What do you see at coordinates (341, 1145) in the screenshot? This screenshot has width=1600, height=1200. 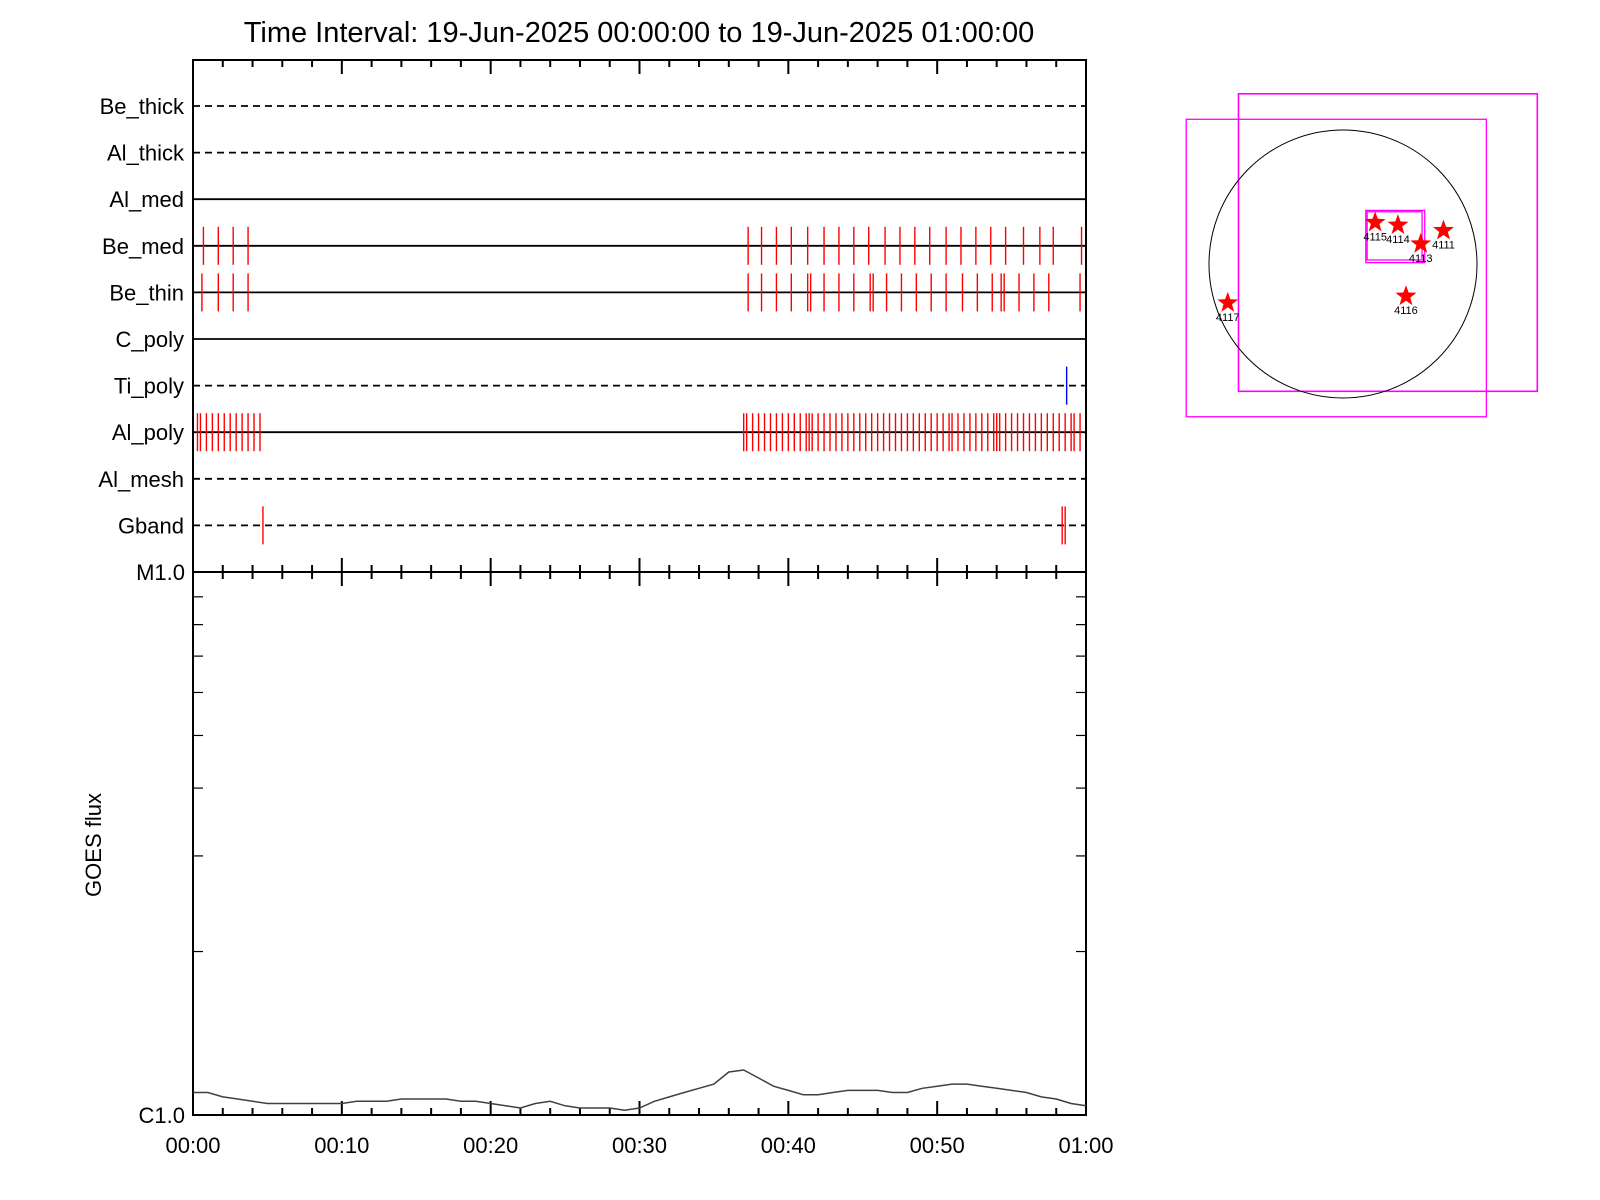 I see `time-tick-label: 00:10` at bounding box center [341, 1145].